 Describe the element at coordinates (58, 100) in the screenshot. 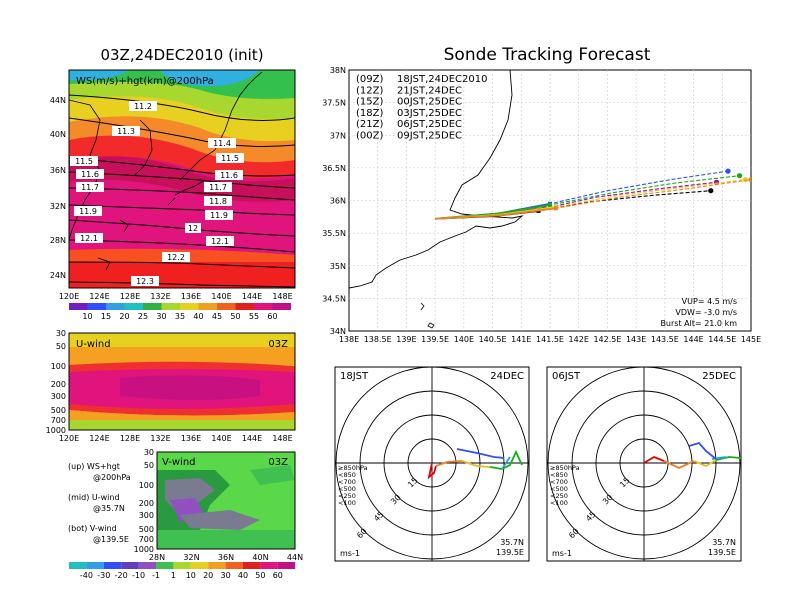

I see `map-lat-tick: 44N` at that location.